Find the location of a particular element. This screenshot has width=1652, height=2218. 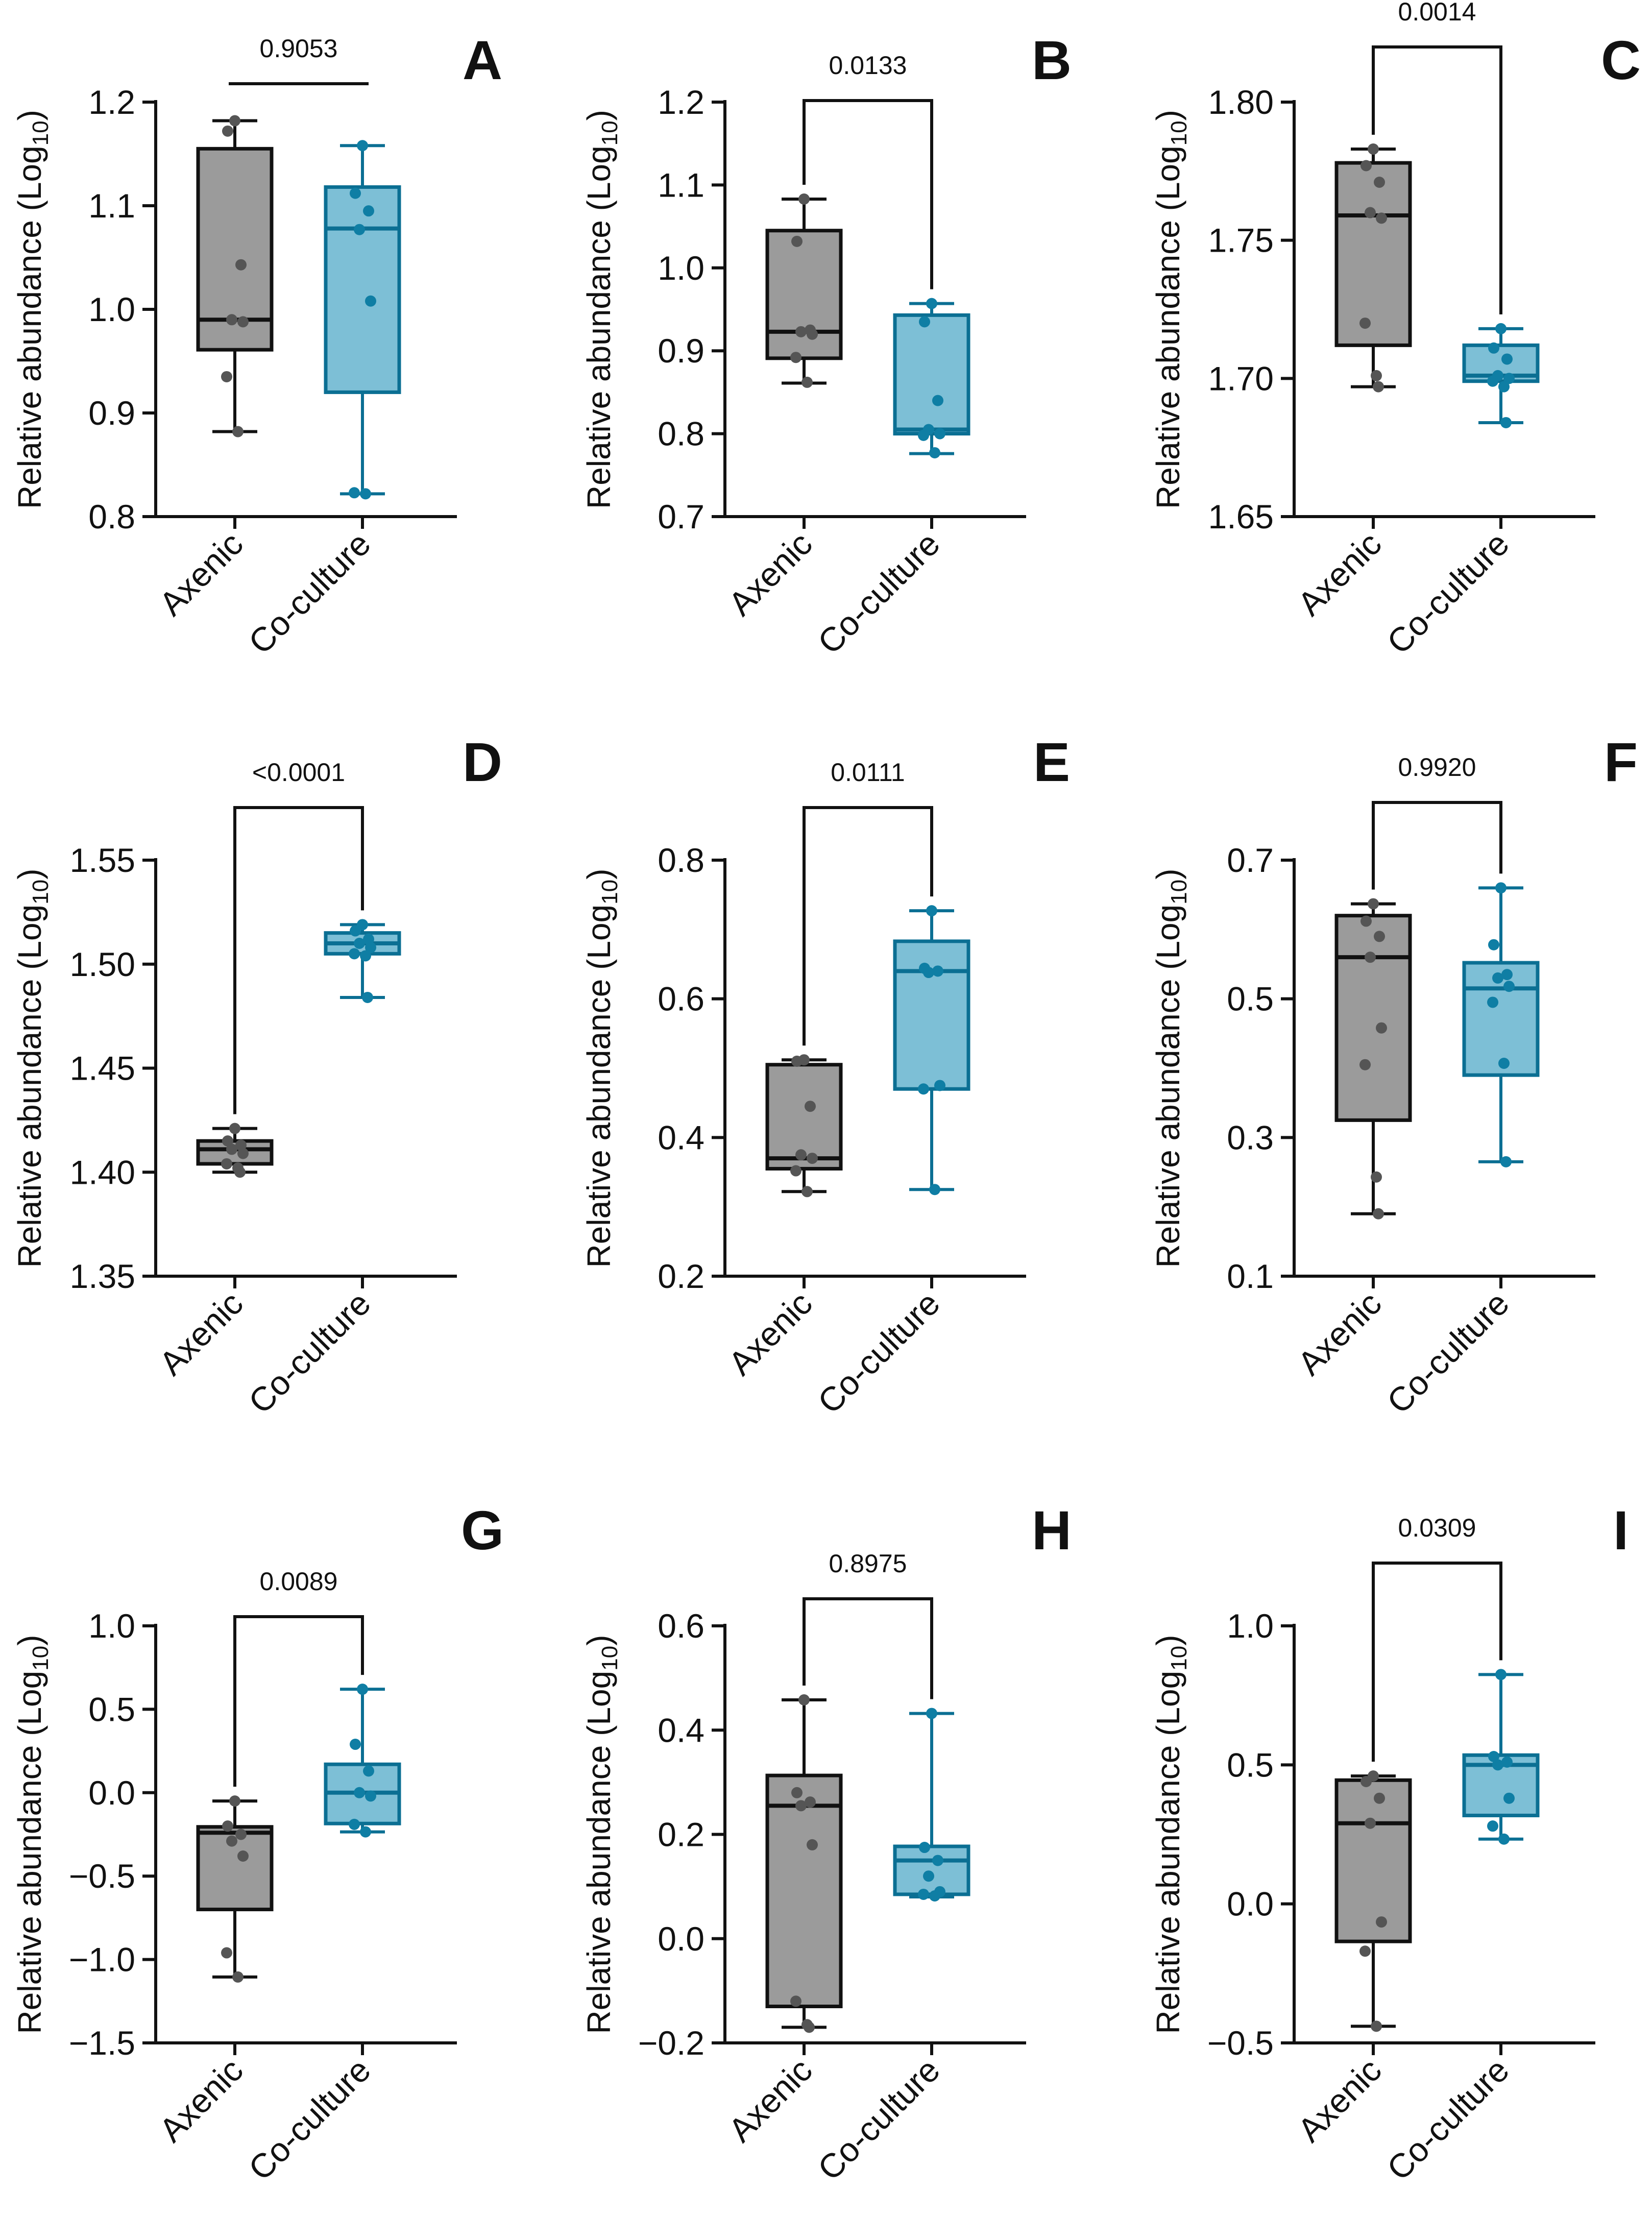

y-tick-label: −1.0 is located at coordinates (102, 1960).